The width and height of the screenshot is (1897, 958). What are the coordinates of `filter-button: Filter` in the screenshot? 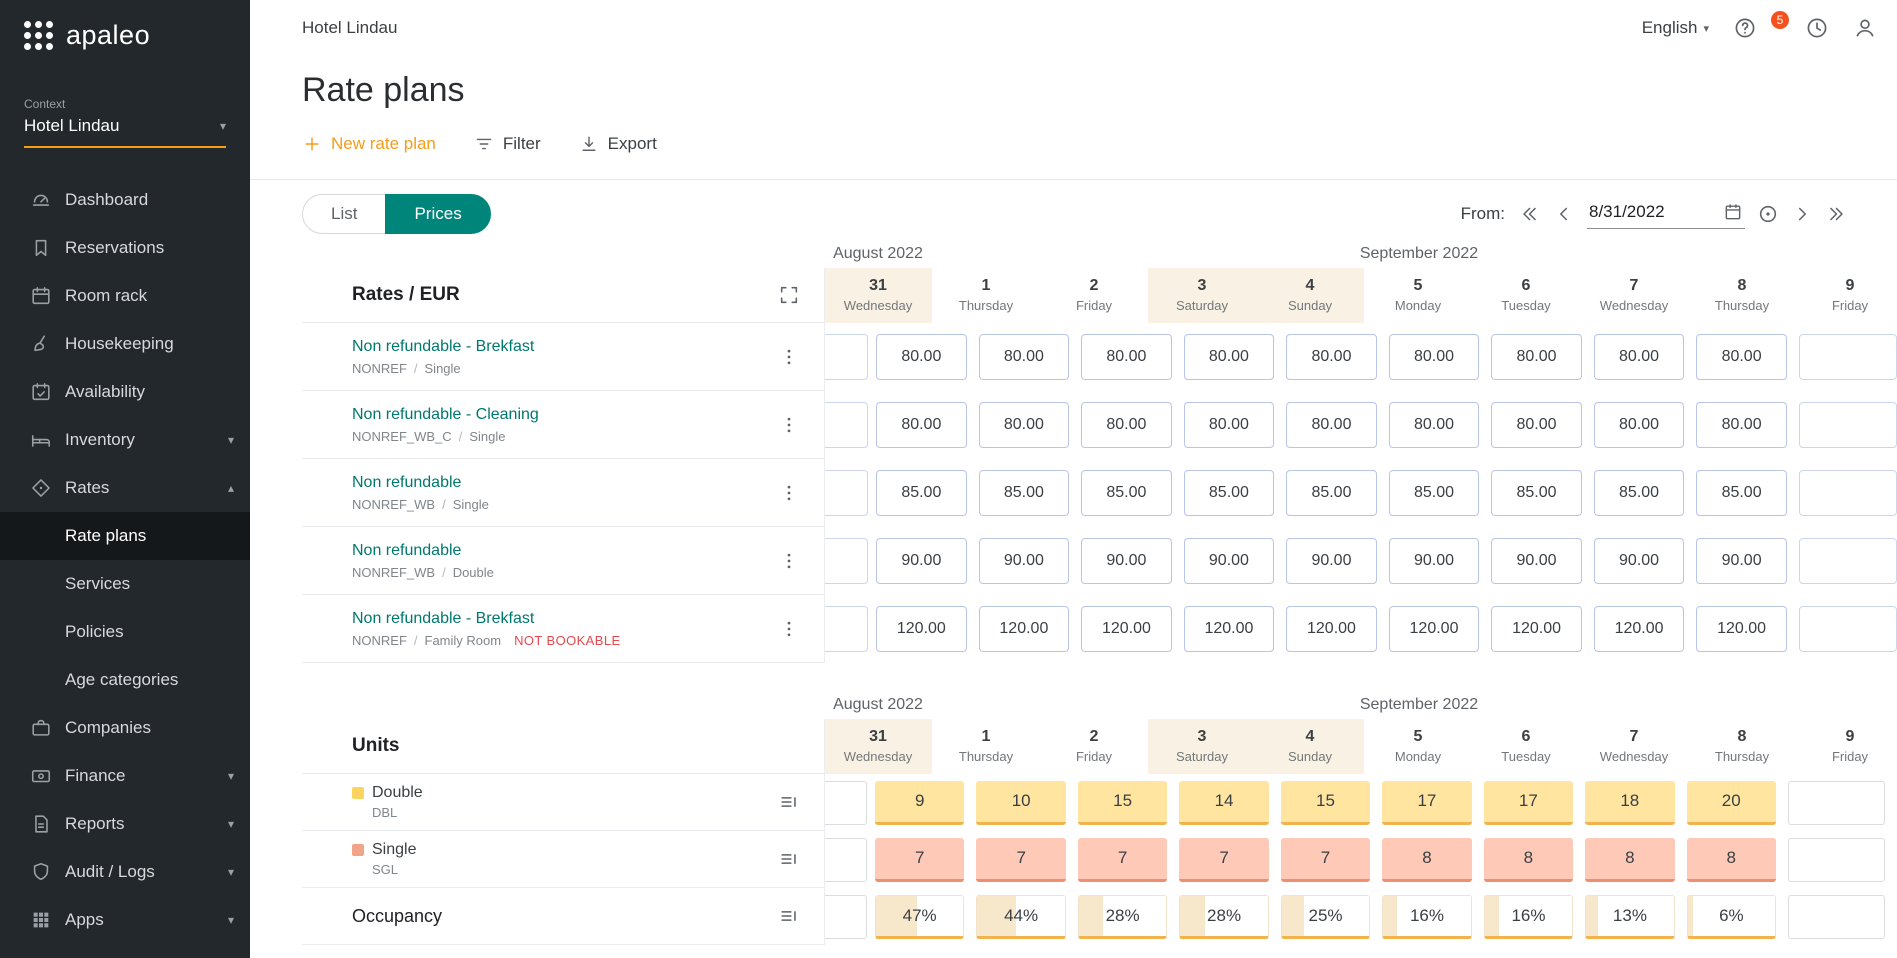 It's located at (507, 144).